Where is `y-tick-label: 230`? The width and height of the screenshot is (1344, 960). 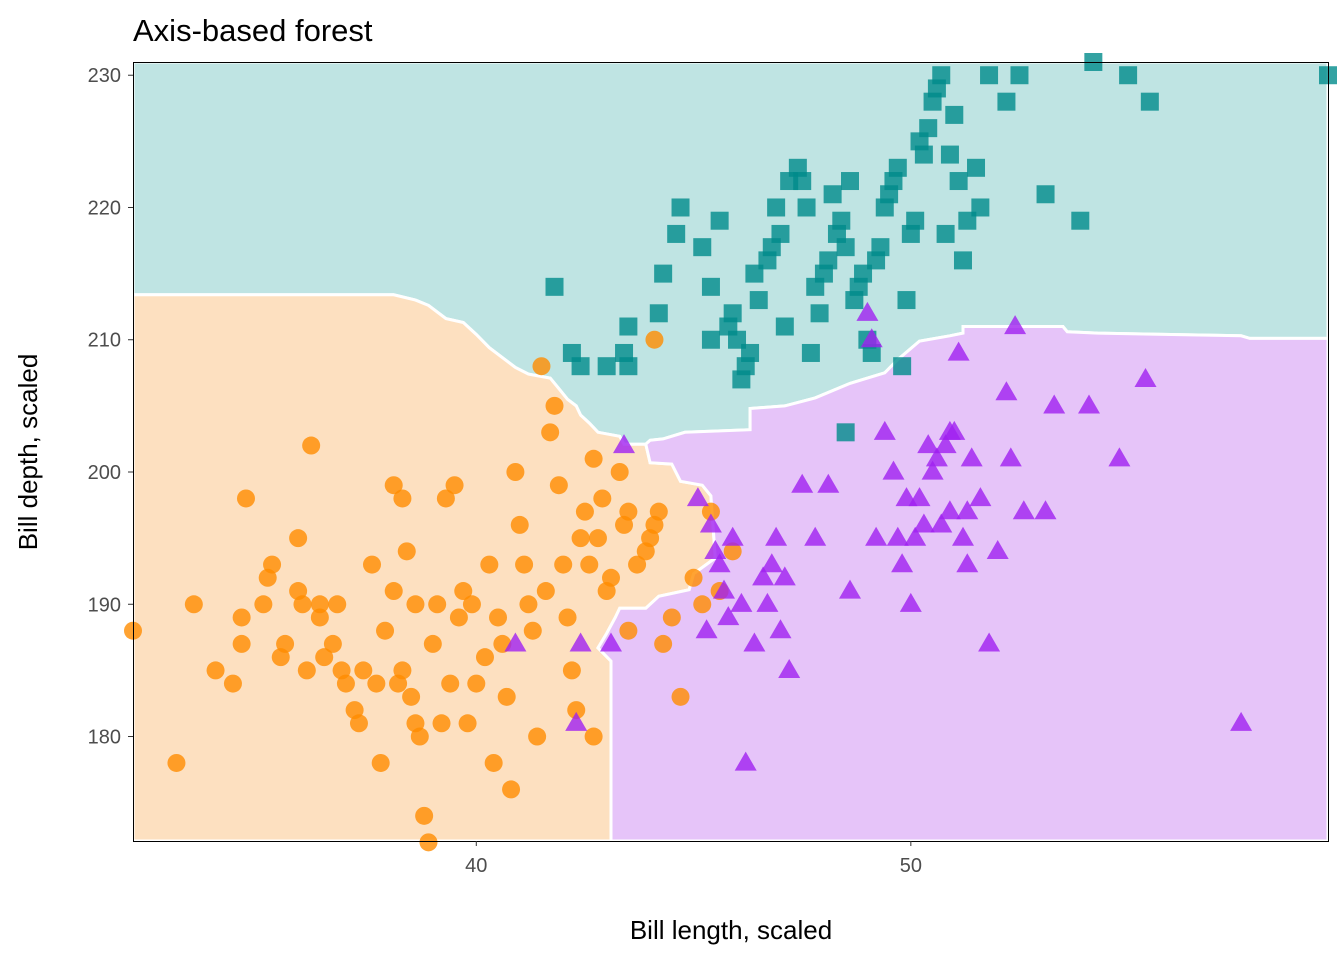 y-tick-label: 230 is located at coordinates (104, 76).